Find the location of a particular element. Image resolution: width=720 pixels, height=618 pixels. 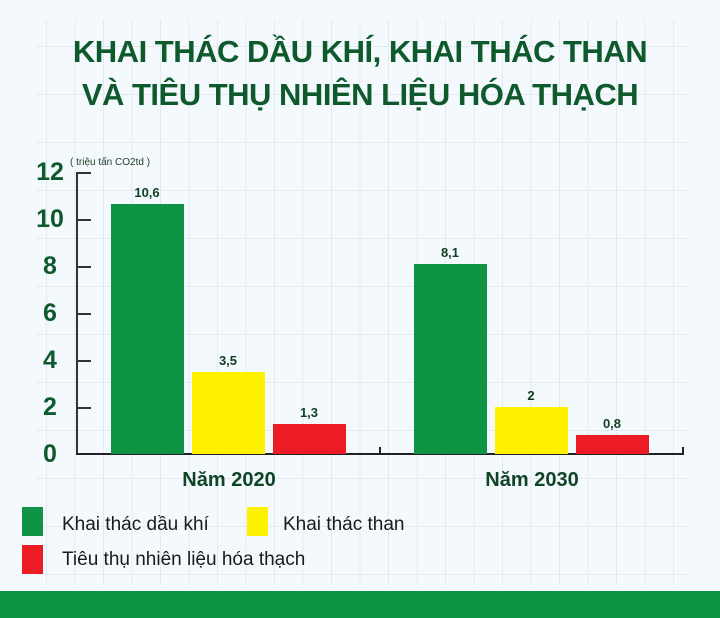

bar-2020-coal is located at coordinates (228, 413).